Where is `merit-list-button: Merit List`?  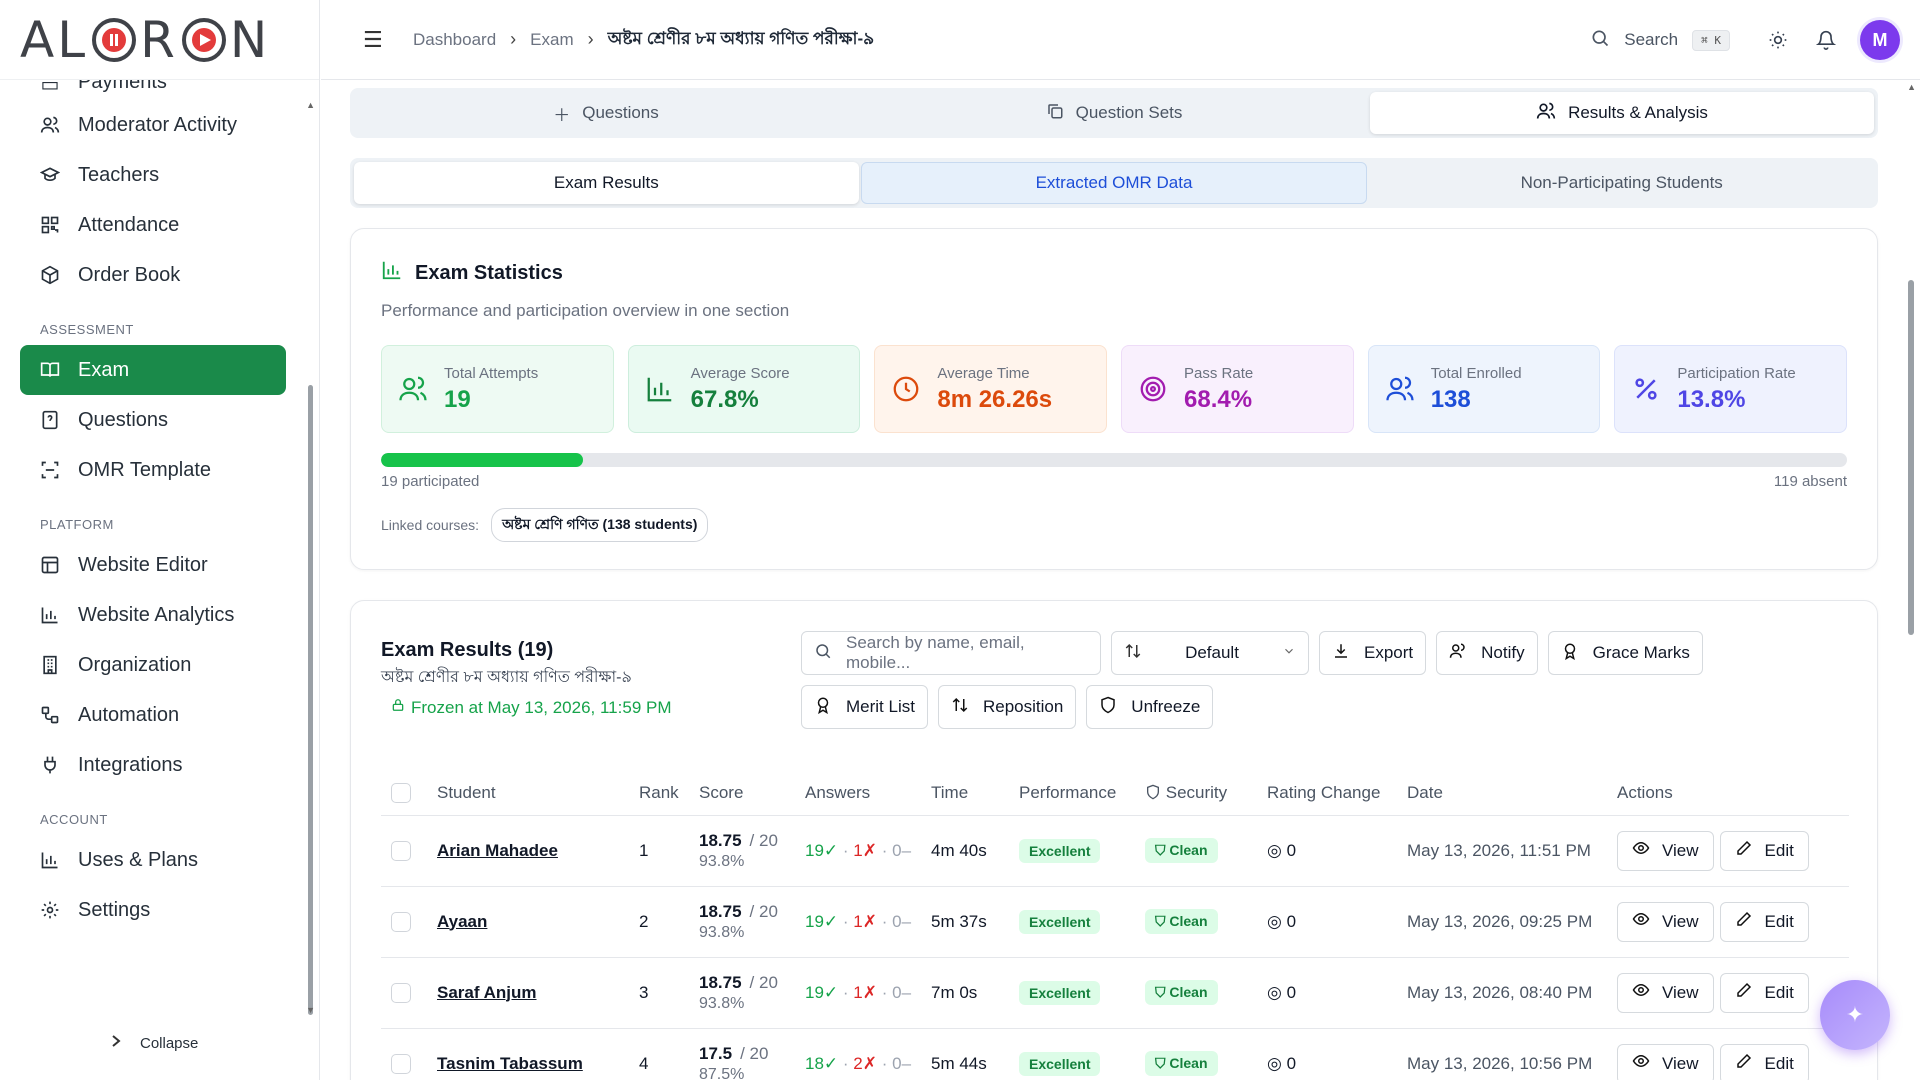
merit-list-button: Merit List is located at coordinates (864, 707).